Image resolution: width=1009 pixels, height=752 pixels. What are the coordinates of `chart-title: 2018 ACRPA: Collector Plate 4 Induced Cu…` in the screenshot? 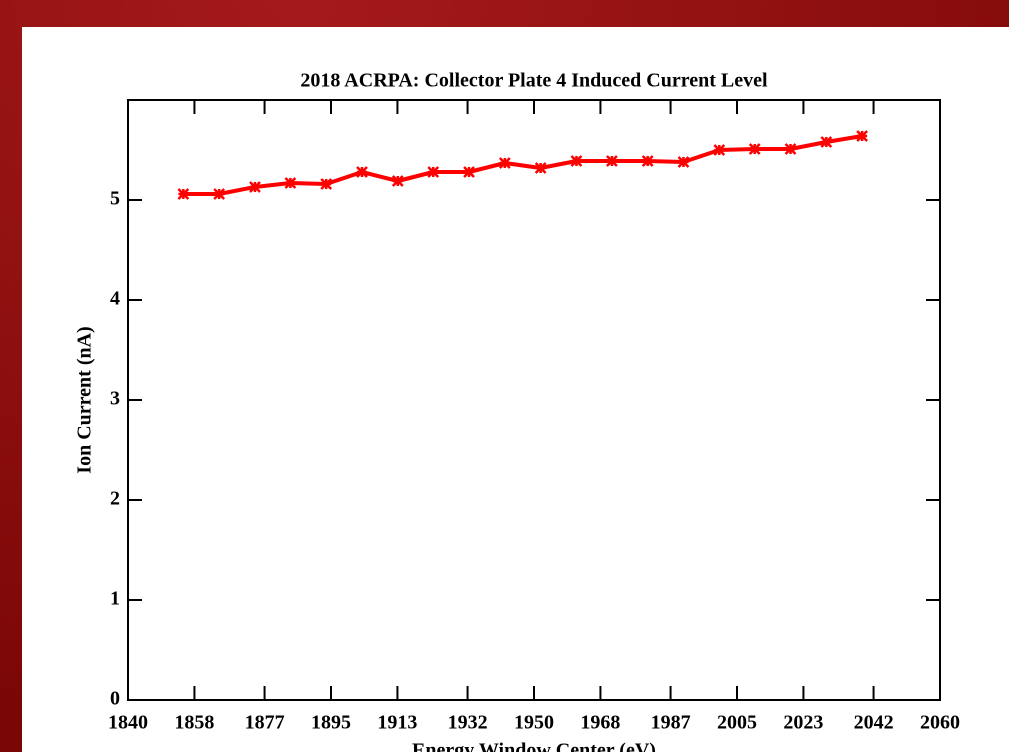 It's located at (534, 81).